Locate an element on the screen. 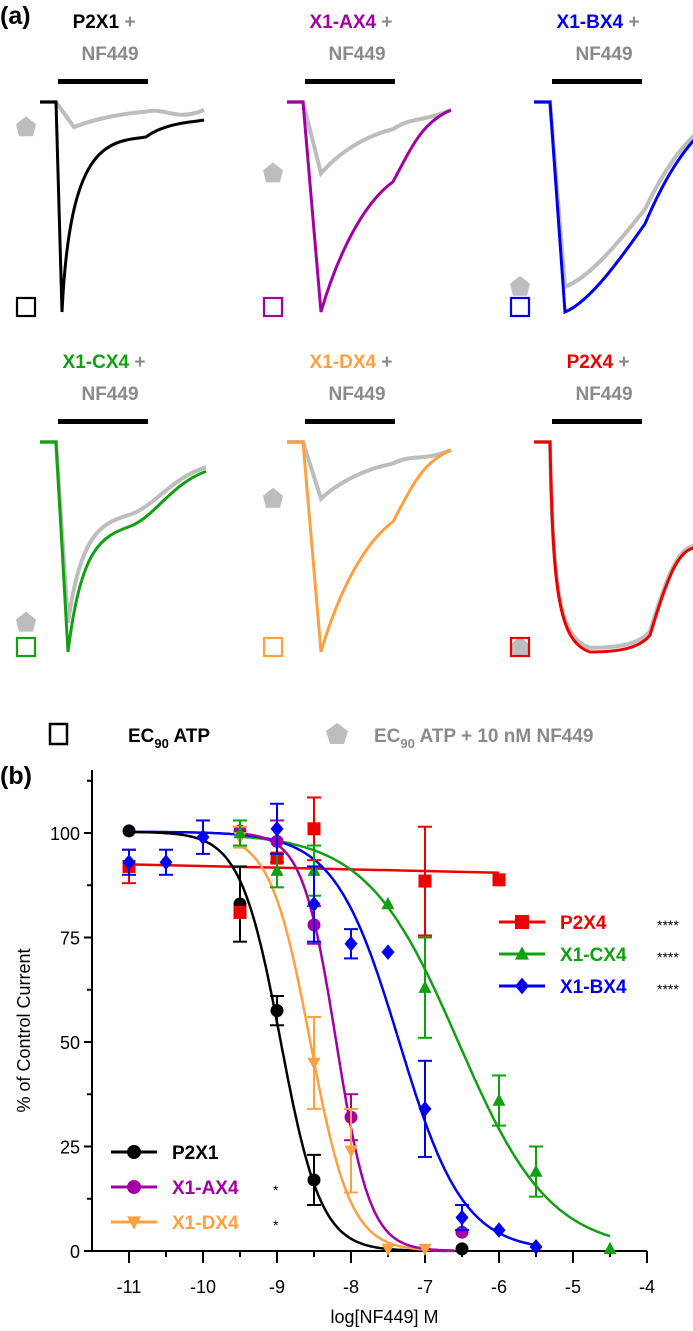 This screenshot has width=693, height=1331. x-tick-label: -10 is located at coordinates (203, 1287).